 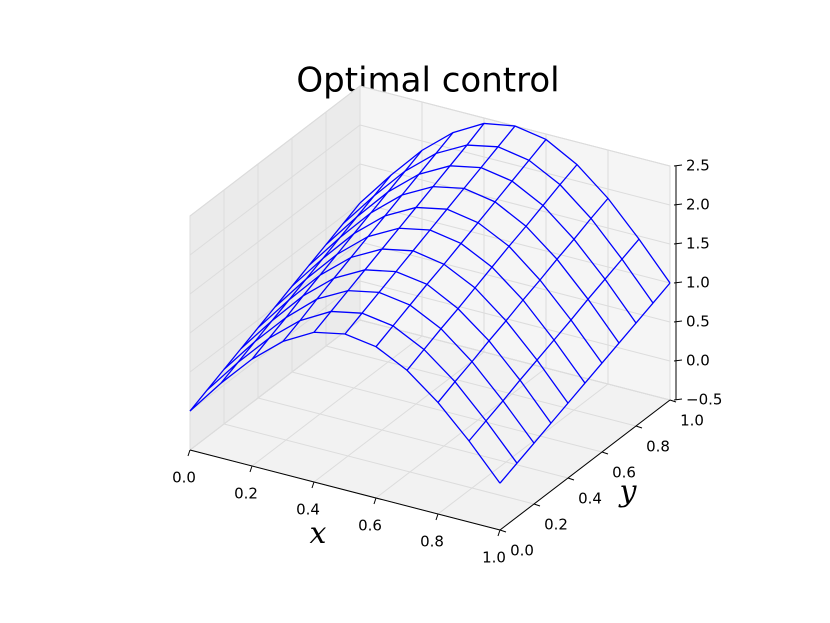 I want to click on y-axis-label: y, so click(x=628, y=491).